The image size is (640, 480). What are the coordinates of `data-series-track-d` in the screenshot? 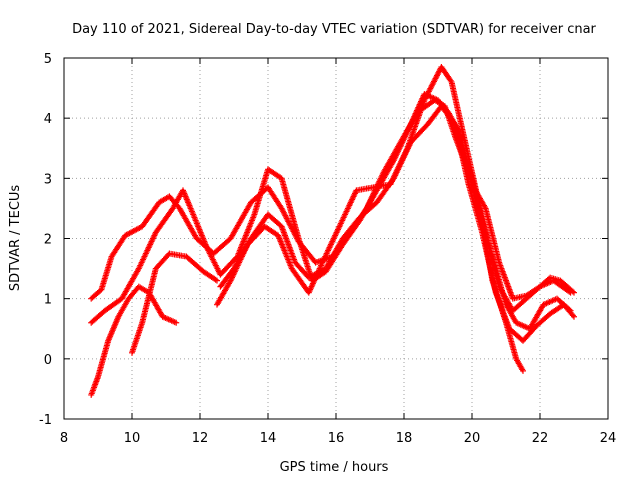 It's located at (174, 303).